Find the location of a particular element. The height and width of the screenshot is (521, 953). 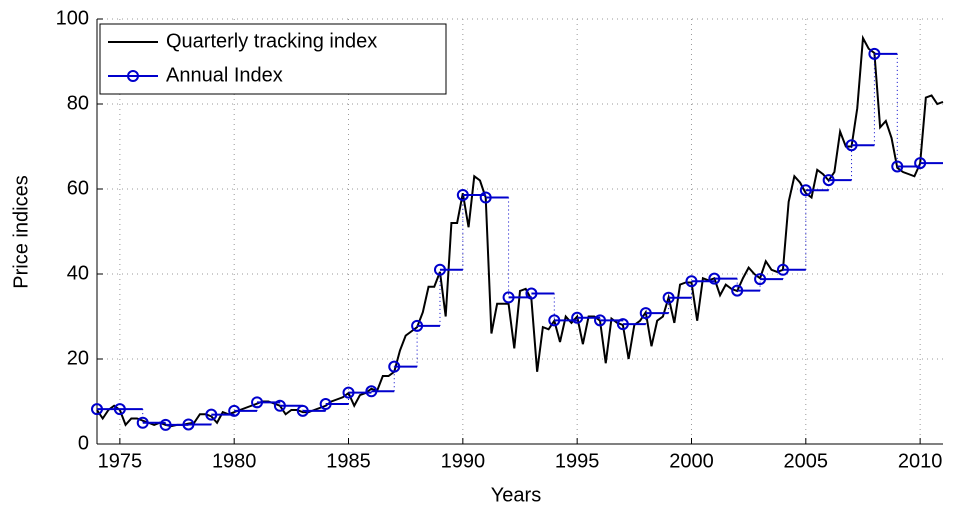

x-tick-label: 2005 is located at coordinates (806, 461).